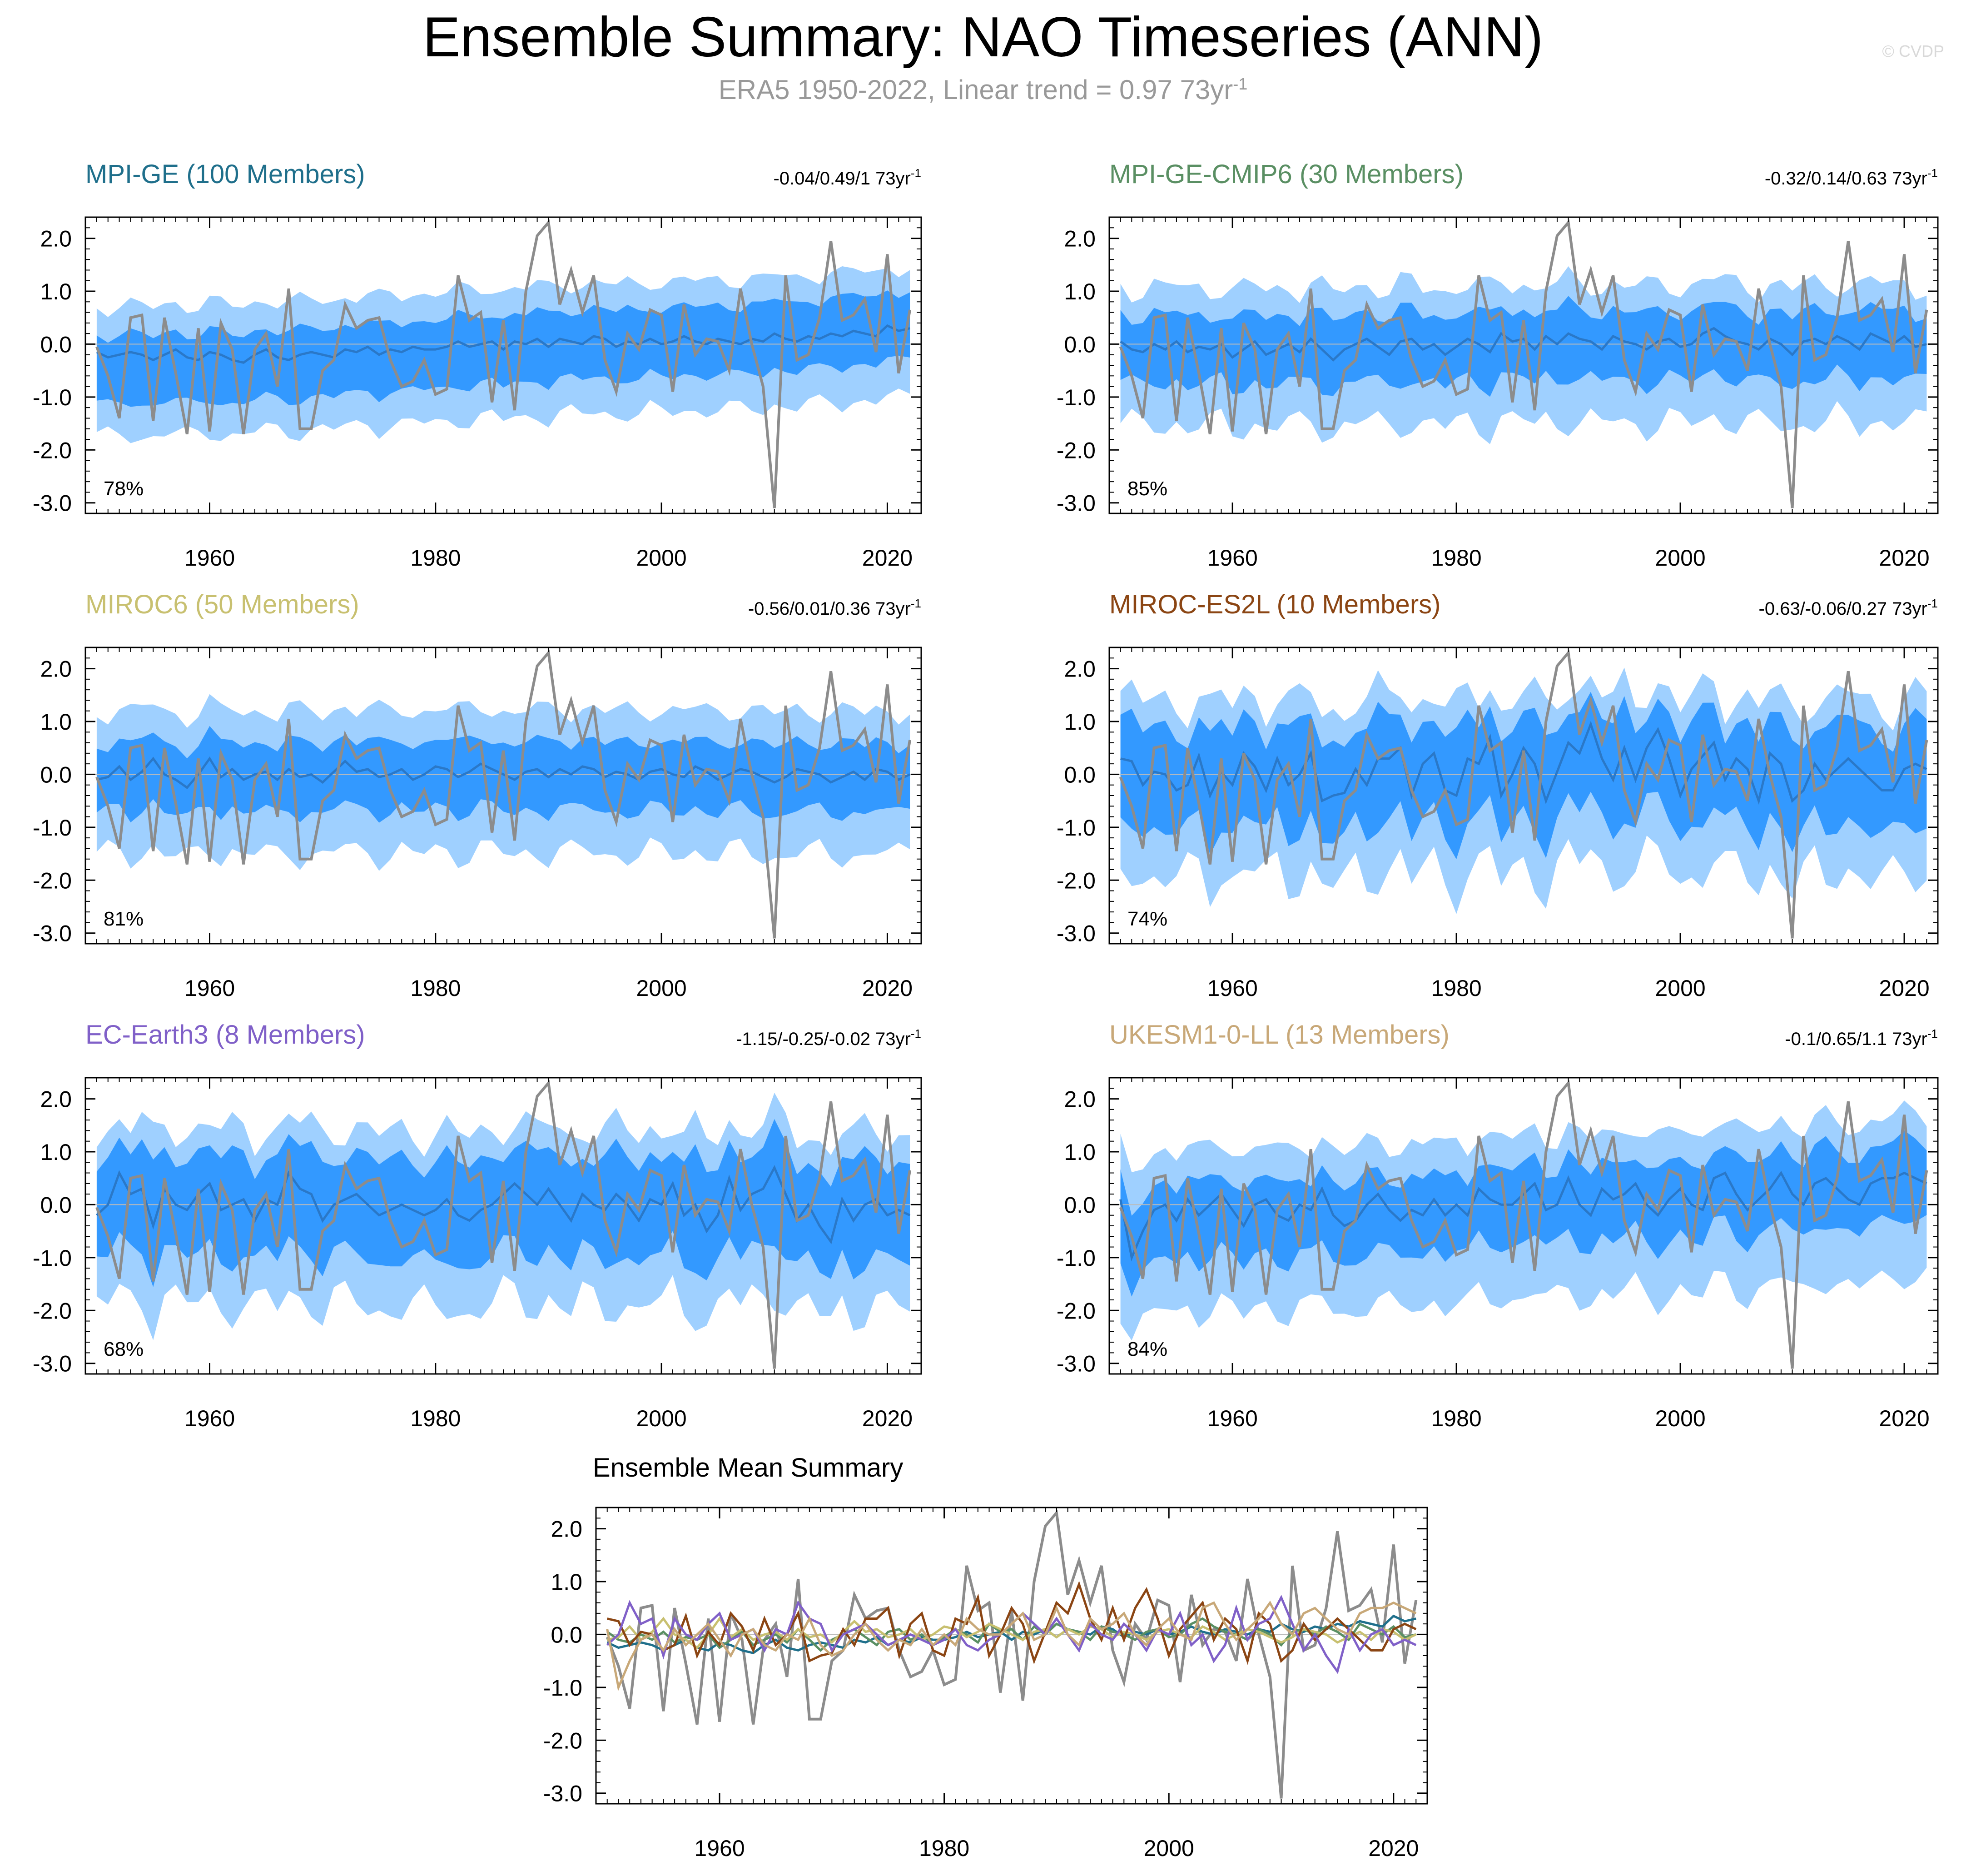 Image resolution: width=1966 pixels, height=1876 pixels. Describe the element at coordinates (1913, 51) in the screenshot. I see `cvdp-watermark: © CVDP` at that location.